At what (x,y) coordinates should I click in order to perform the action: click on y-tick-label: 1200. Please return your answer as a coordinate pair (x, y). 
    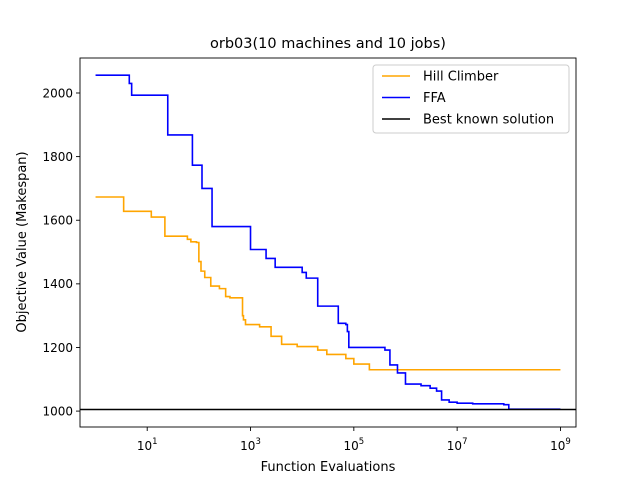
    Looking at the image, I should click on (57, 348).